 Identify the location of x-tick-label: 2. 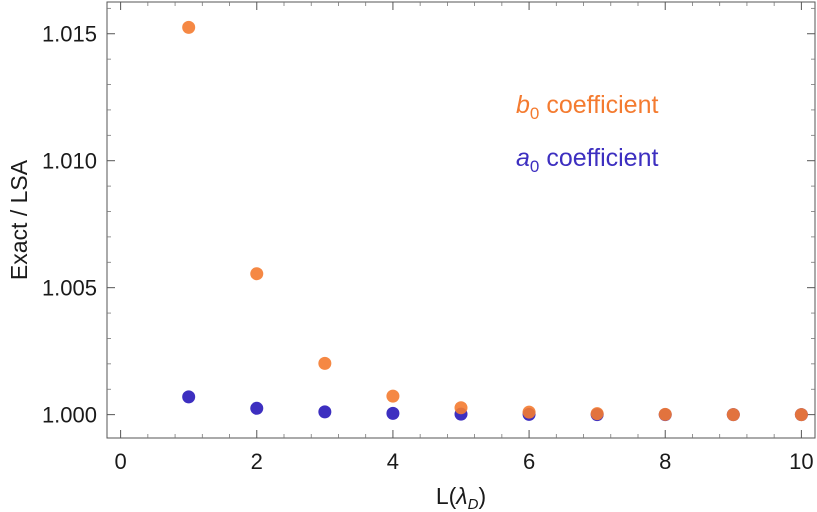
(257, 461).